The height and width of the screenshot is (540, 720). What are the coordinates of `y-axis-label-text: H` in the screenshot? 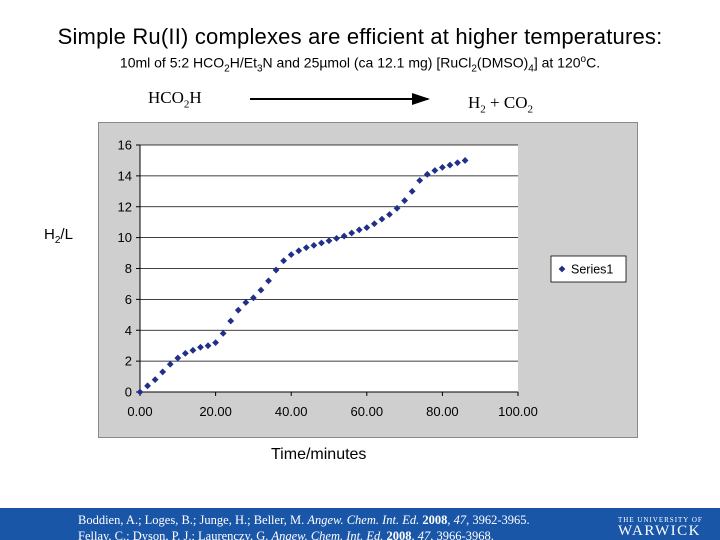 It's located at (49, 234).